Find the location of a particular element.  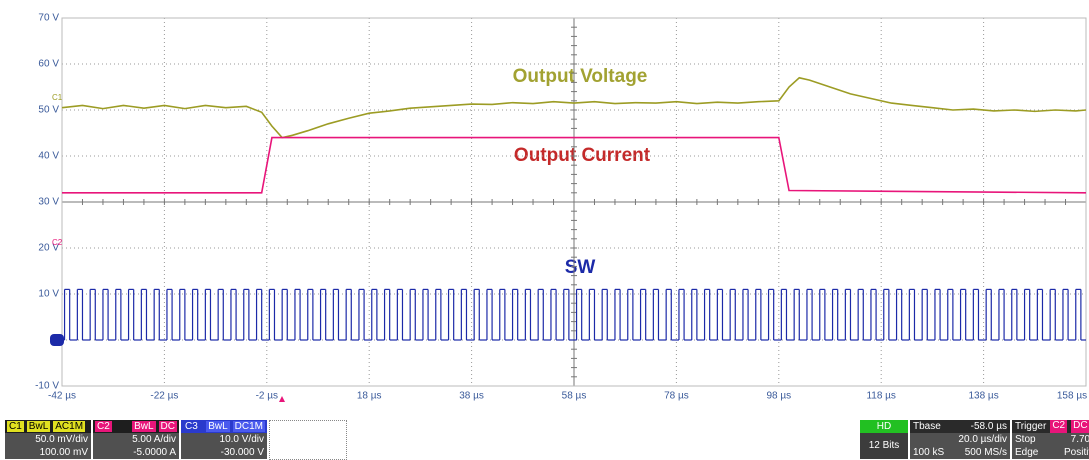

x-tick-label: 38 µs is located at coordinates (471, 396).